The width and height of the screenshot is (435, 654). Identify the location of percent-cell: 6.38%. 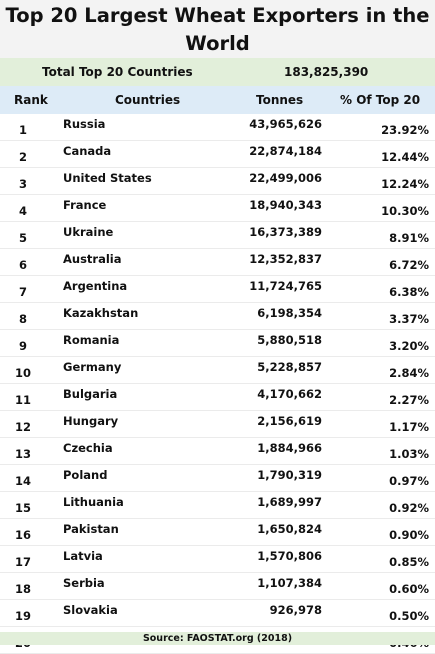
(409, 292).